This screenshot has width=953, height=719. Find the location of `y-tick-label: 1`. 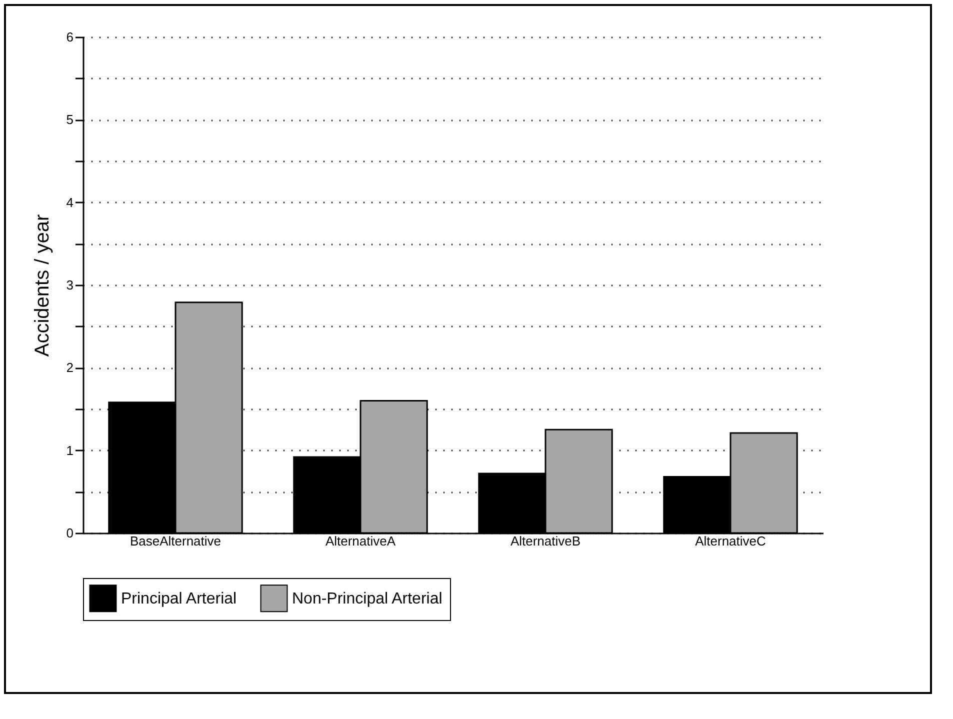

y-tick-label: 1 is located at coordinates (70, 450).